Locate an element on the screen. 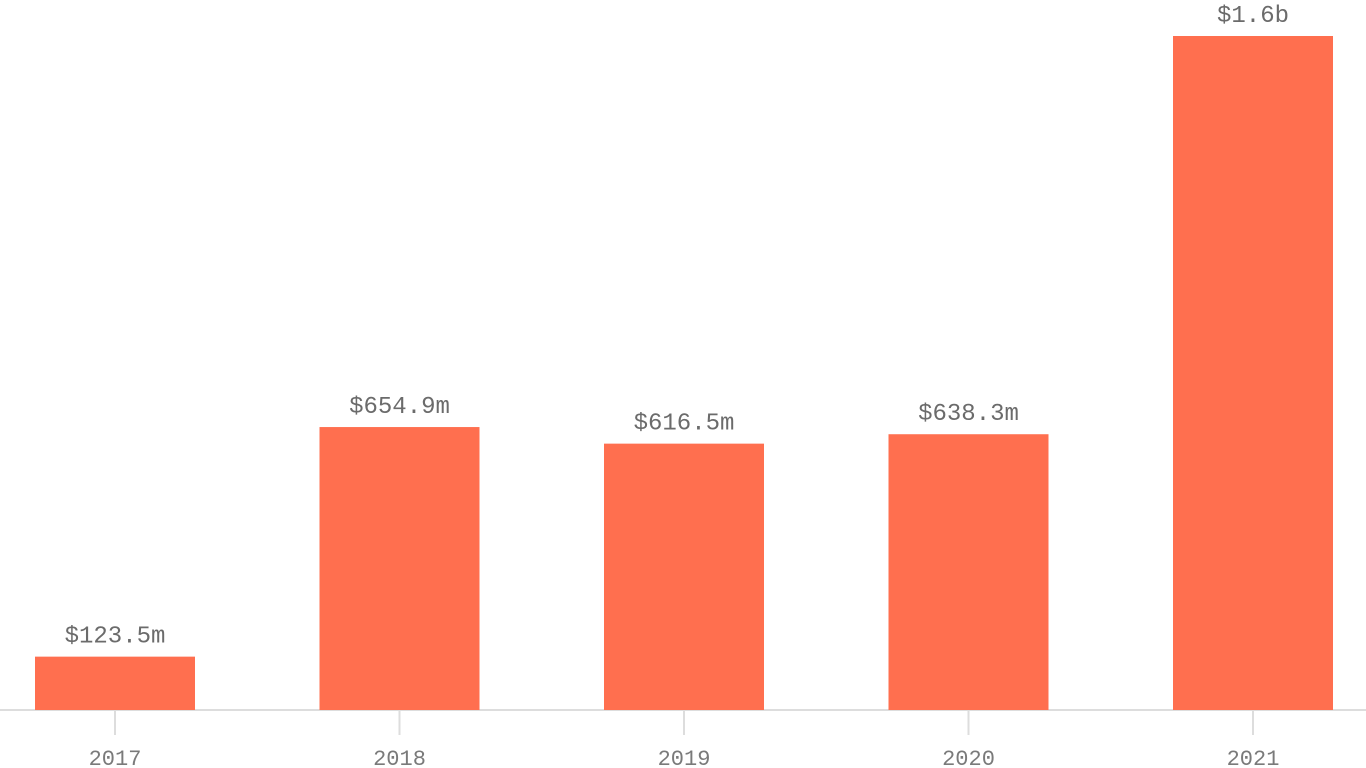  value-label: $654.9m is located at coordinates (399, 407).